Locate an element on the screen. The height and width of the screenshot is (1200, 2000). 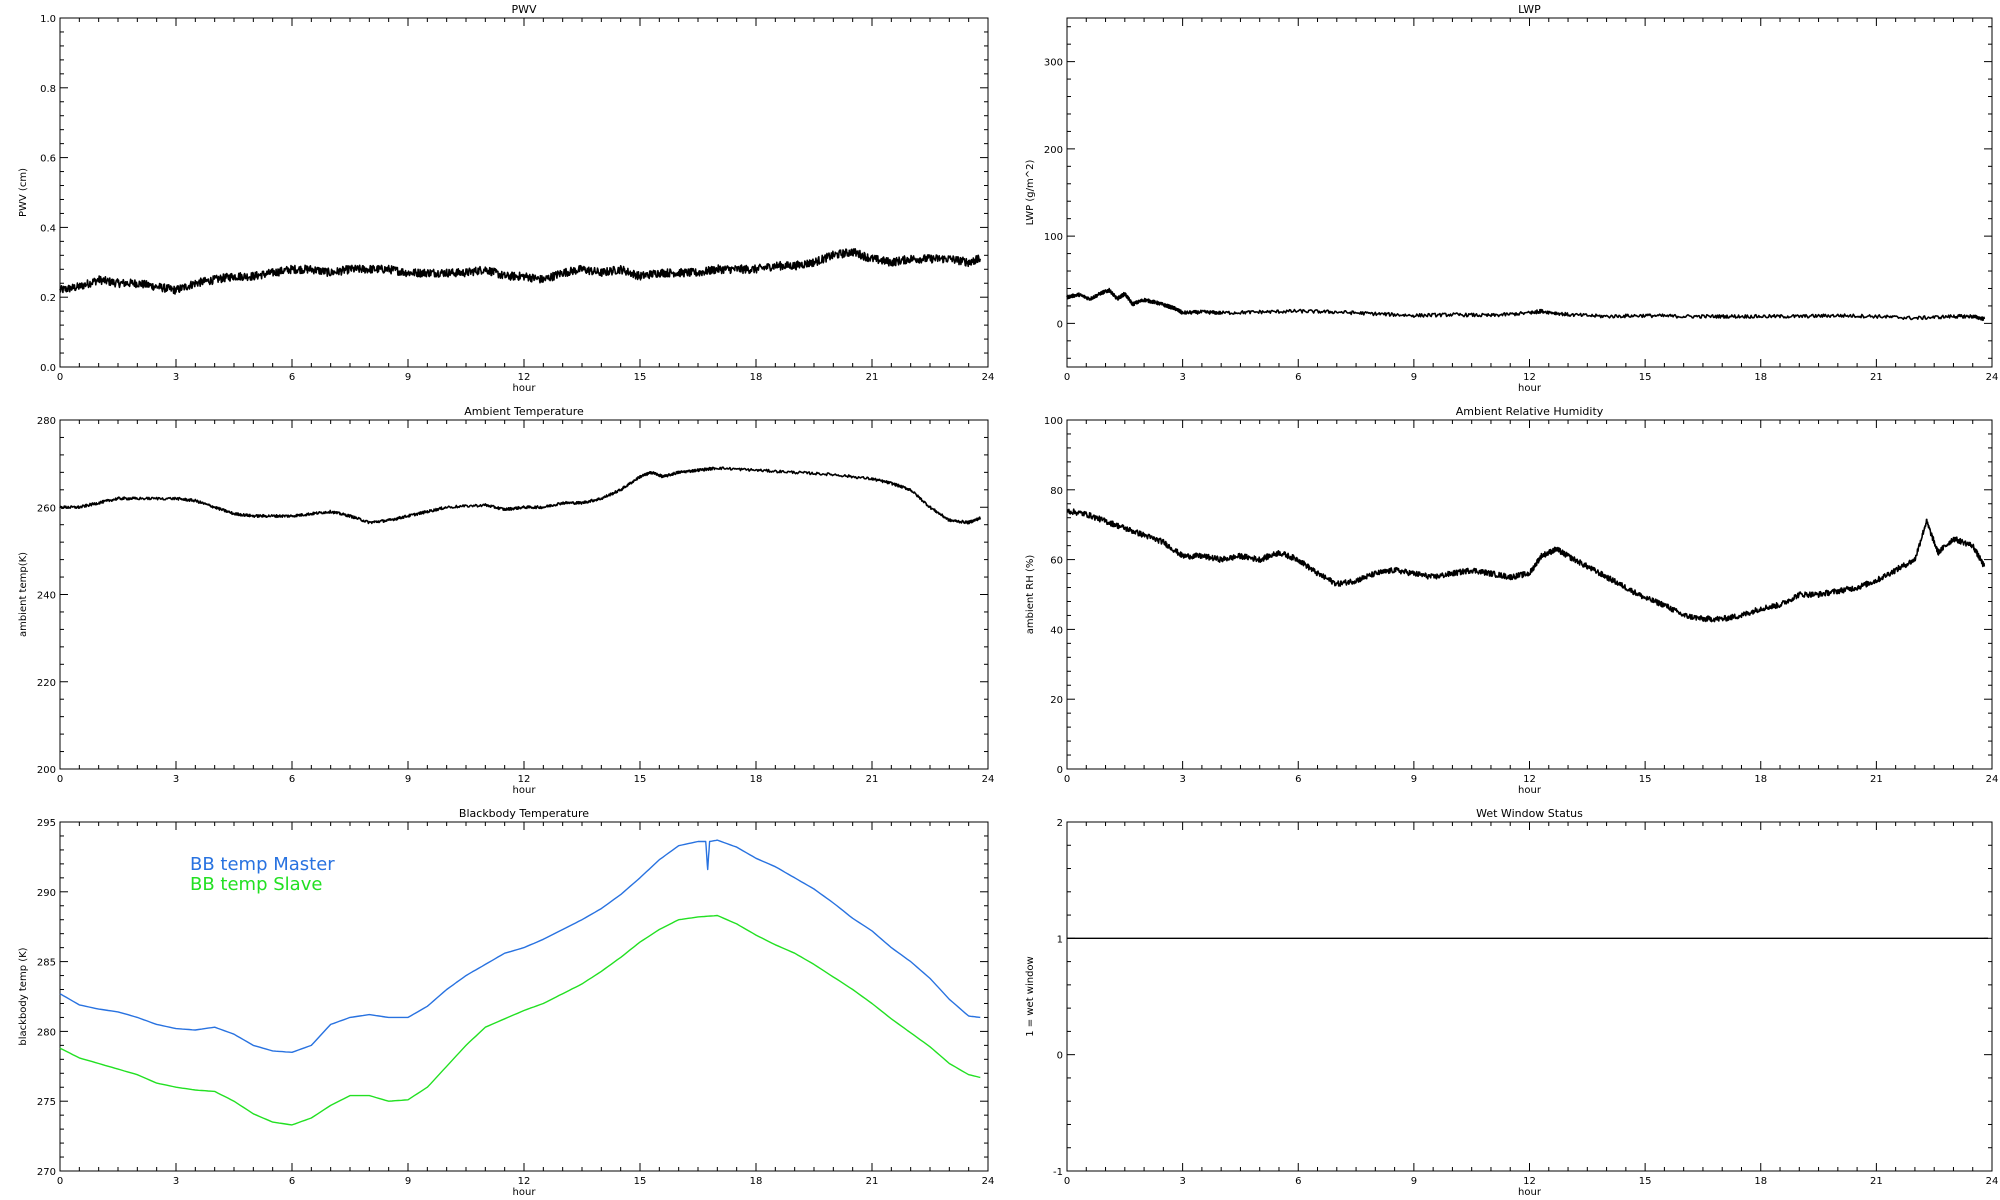
y-tick-label: 275 is located at coordinates (46, 1102).